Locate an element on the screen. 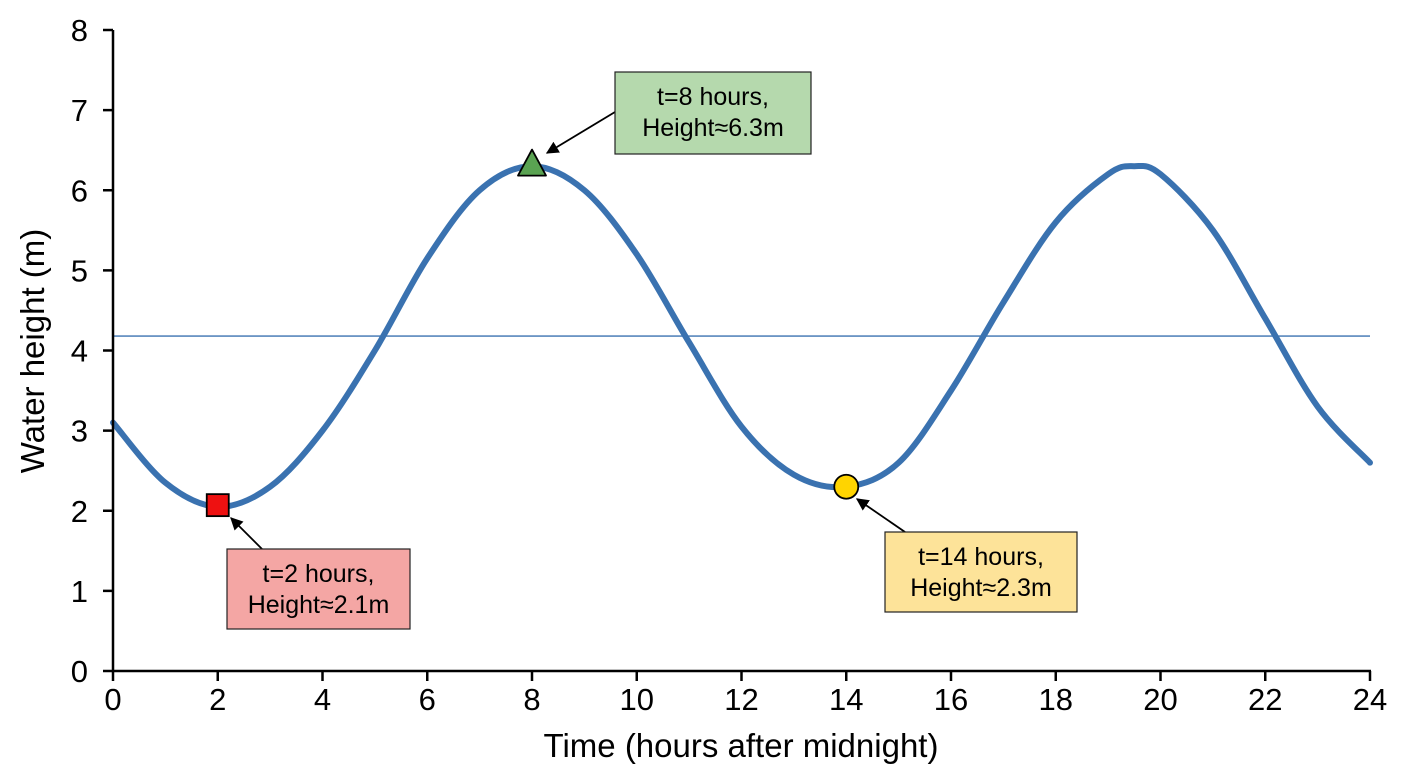 The image size is (1408, 768). y-axis-title: Water height (m) is located at coordinates (32, 351).